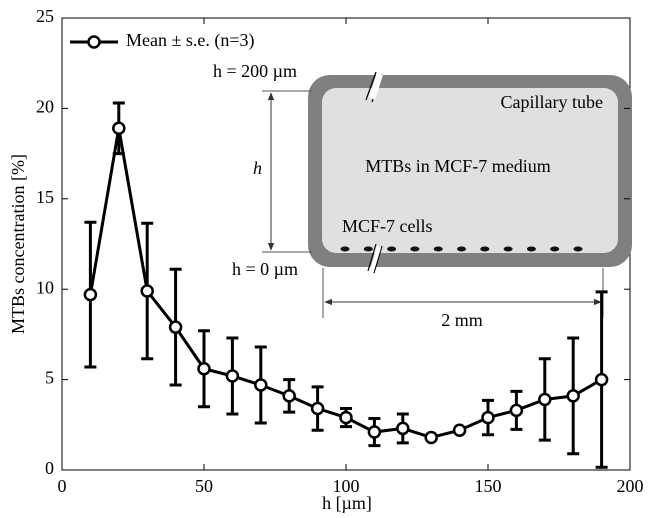 The width and height of the screenshot is (652, 518). What do you see at coordinates (49, 468) in the screenshot?
I see `y-tick-label: 0` at bounding box center [49, 468].